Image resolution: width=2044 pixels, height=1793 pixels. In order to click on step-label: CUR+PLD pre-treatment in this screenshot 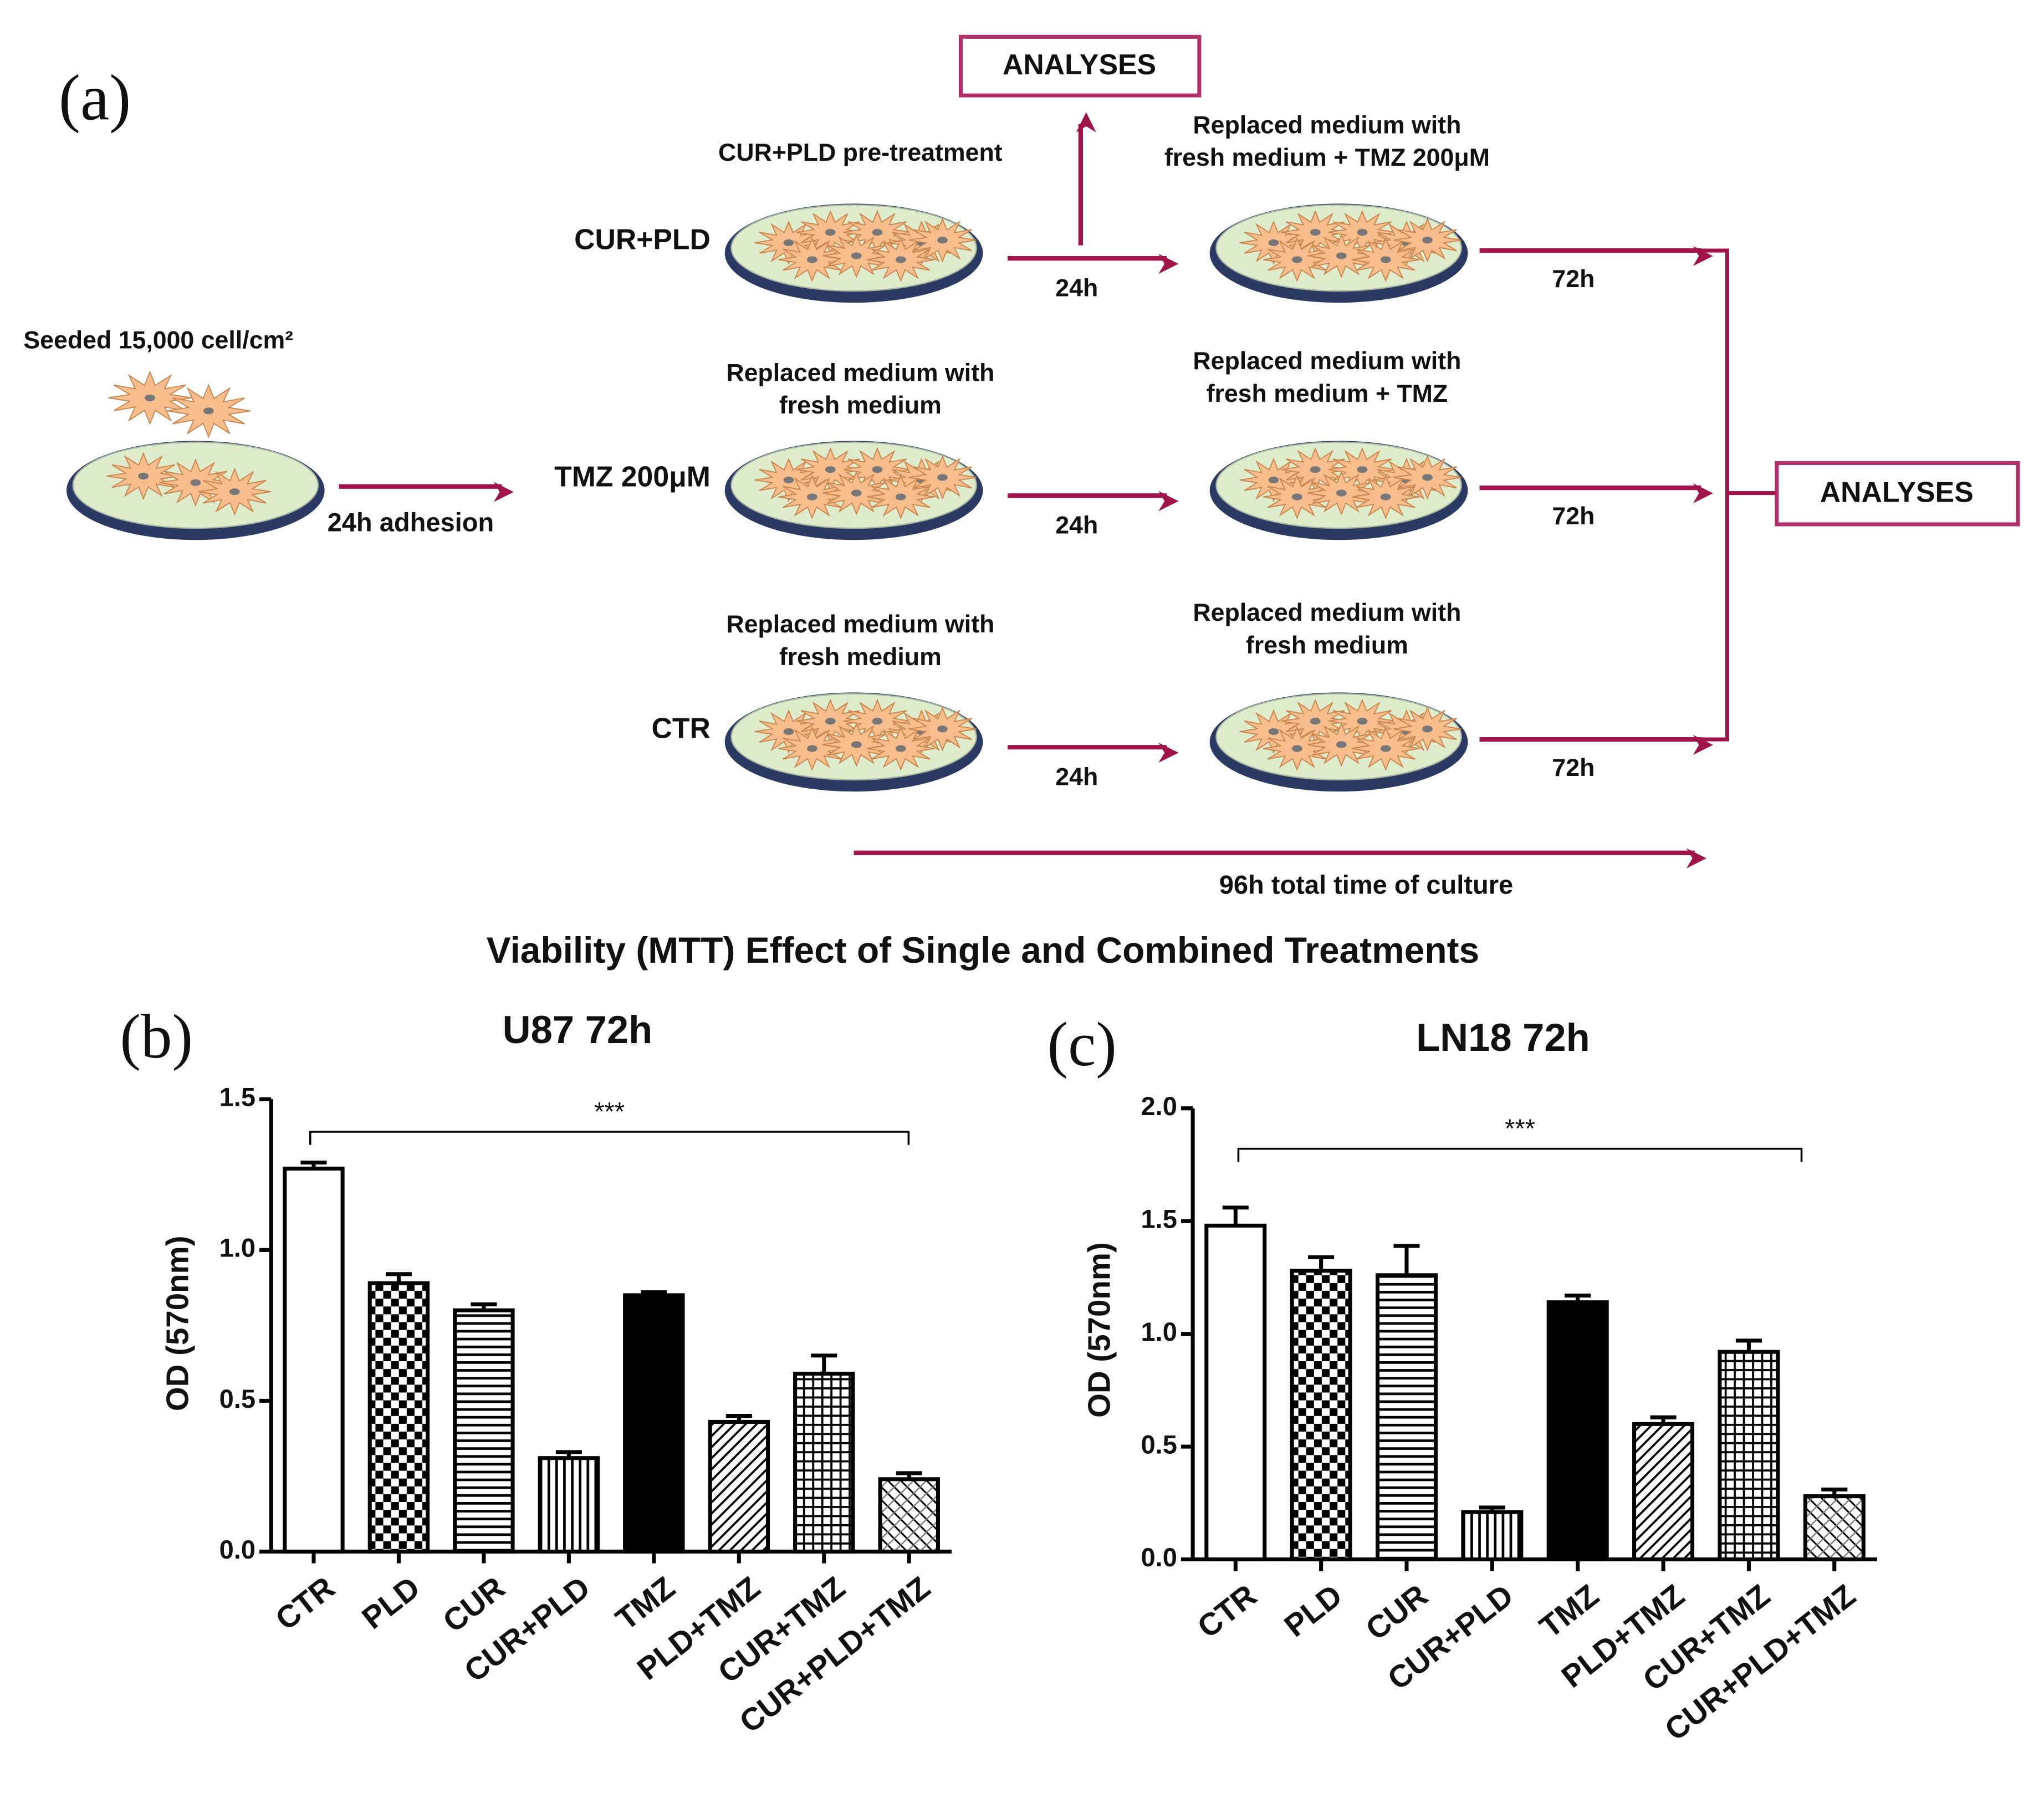, I will do `click(861, 152)`.